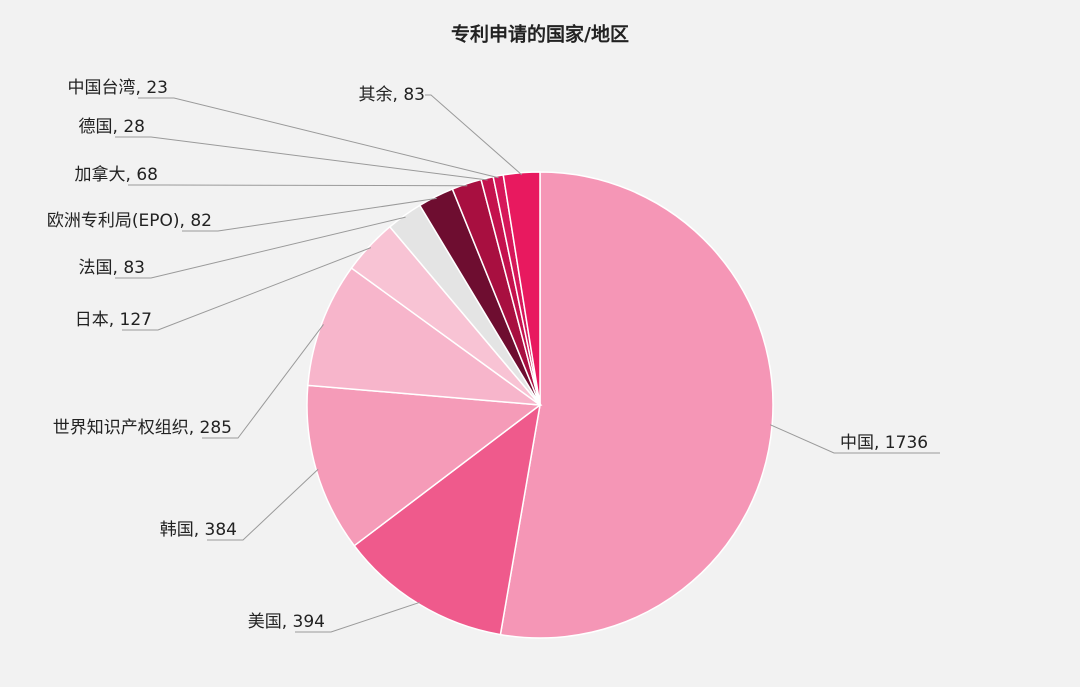 The width and height of the screenshot is (1080, 687). Describe the element at coordinates (113, 320) in the screenshot. I see `data-label: 日本, 127` at that location.